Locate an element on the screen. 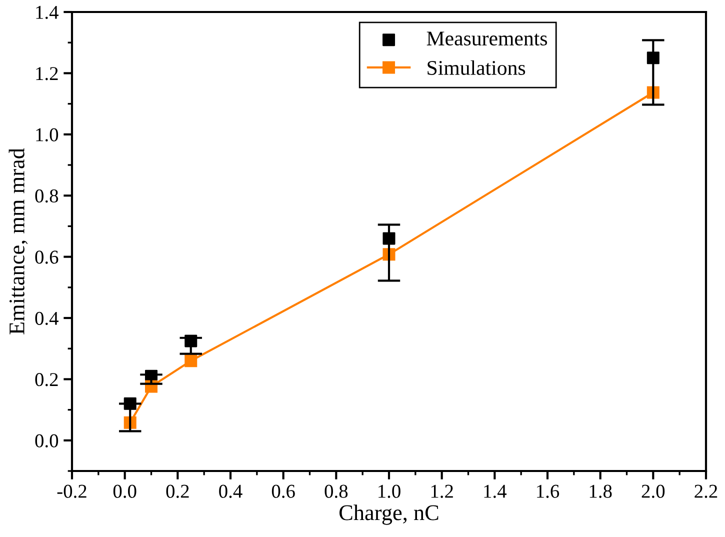  x-tick-label: 0.0 is located at coordinates (124, 491).